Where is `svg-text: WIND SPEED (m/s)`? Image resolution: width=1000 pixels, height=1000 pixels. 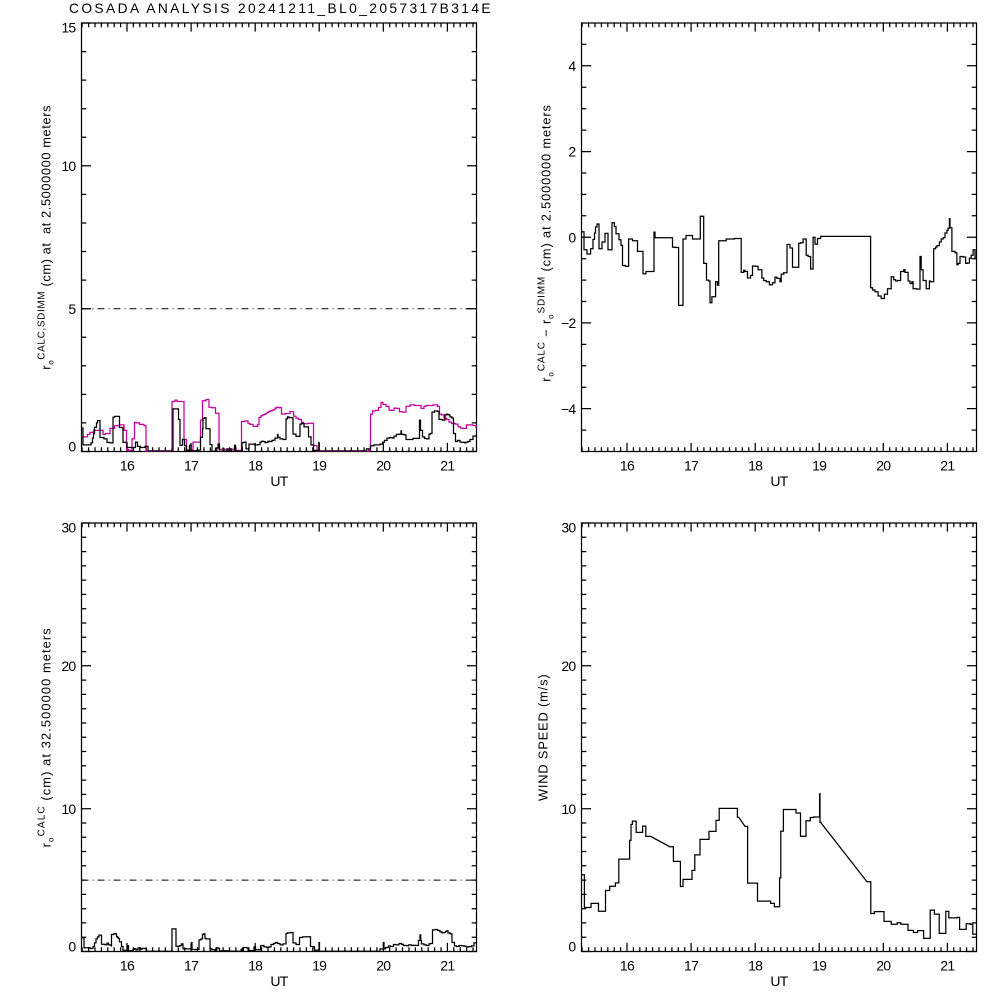
svg-text: WIND SPEED (m/s) is located at coordinates (543, 738).